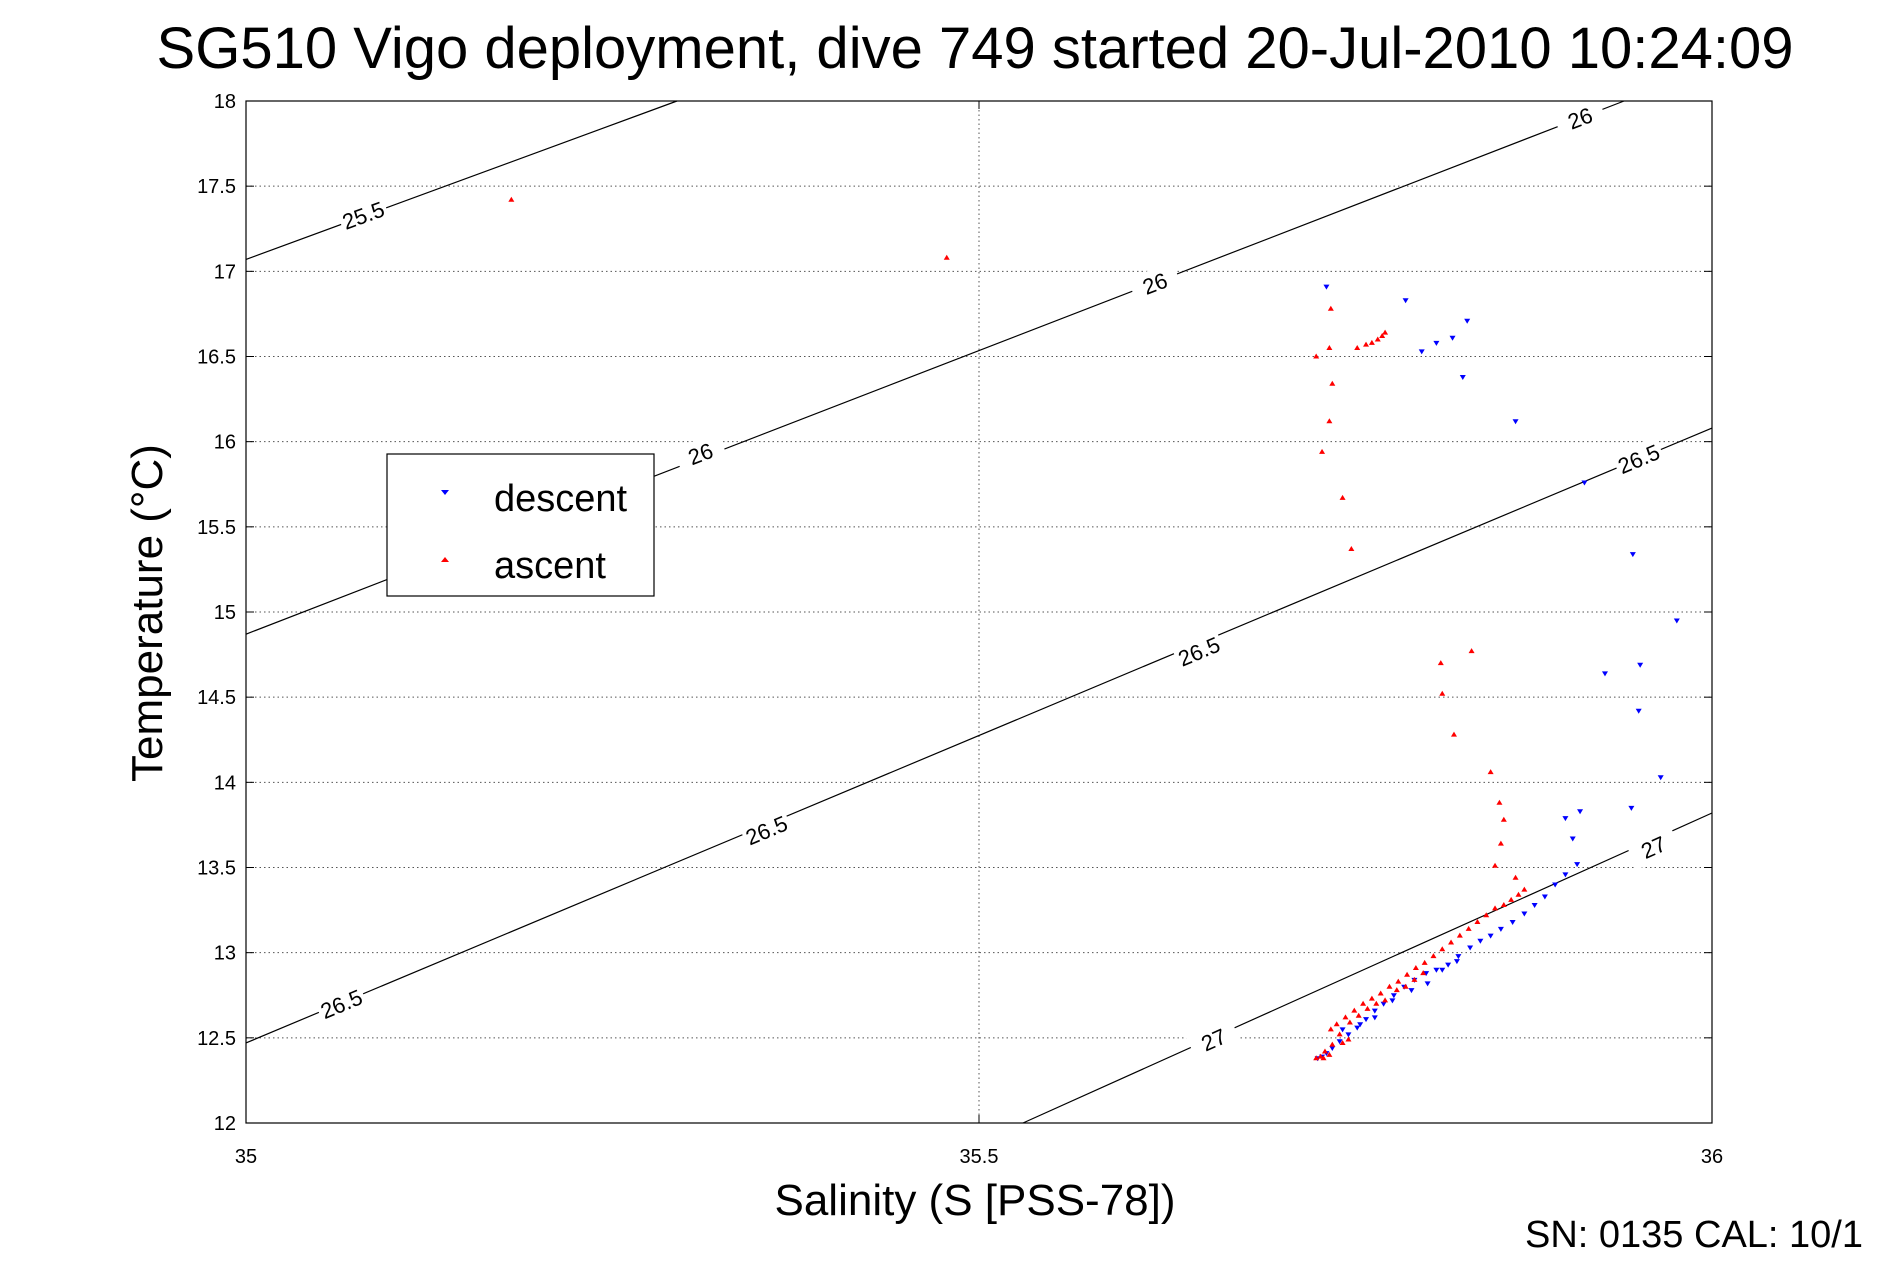 This screenshot has width=1891, height=1262. What do you see at coordinates (246, 1157) in the screenshot?
I see `x-tick-label: 35` at bounding box center [246, 1157].